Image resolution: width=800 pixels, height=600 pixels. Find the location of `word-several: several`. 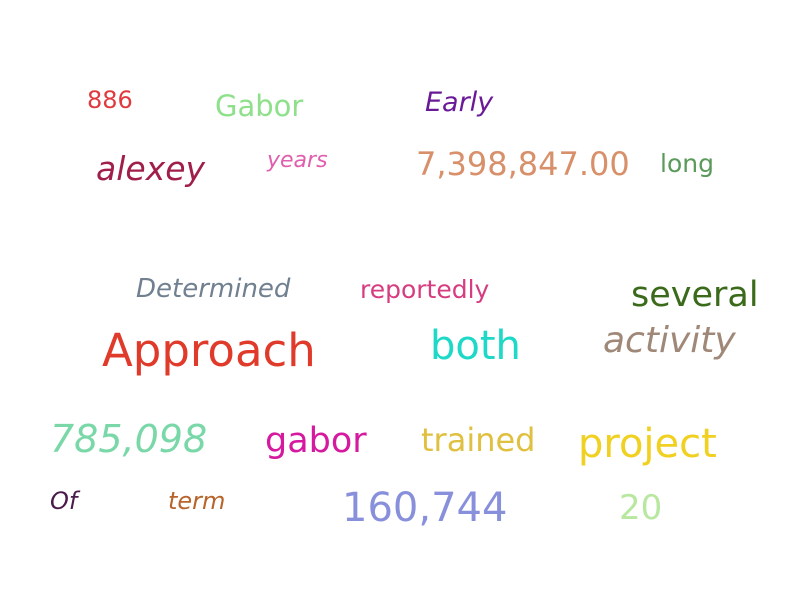

word-several: several is located at coordinates (695, 295).